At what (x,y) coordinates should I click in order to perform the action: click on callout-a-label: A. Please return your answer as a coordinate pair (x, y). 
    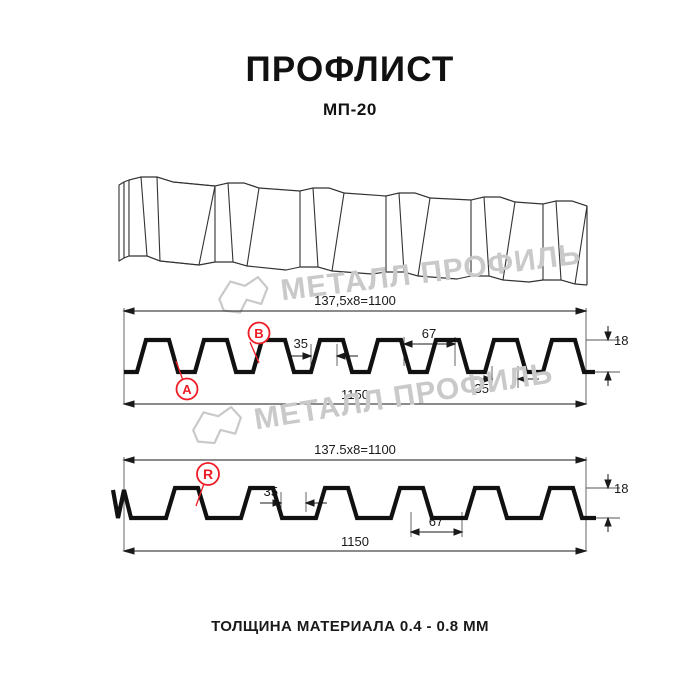
    Looking at the image, I should click on (187, 389).